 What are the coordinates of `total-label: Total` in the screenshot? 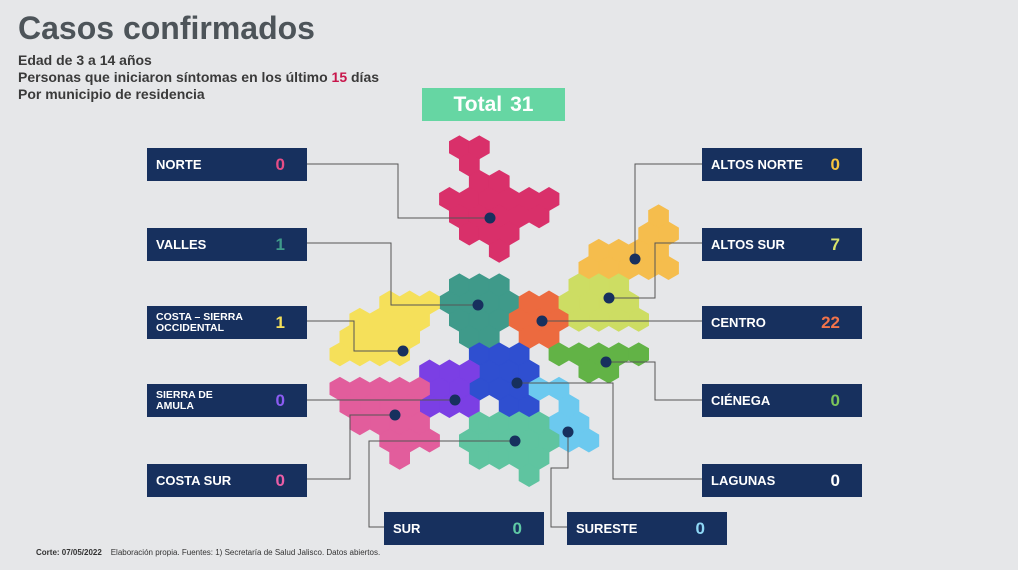 It's located at (478, 104).